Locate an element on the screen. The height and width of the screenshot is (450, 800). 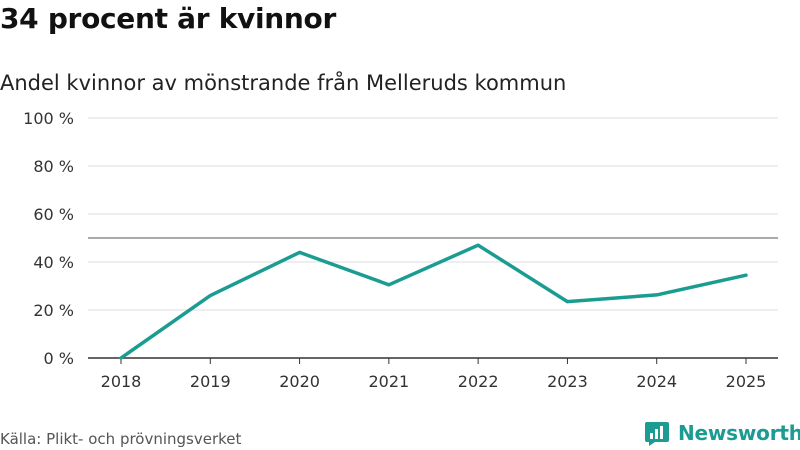
x-tick-label: 2022 is located at coordinates (478, 381).